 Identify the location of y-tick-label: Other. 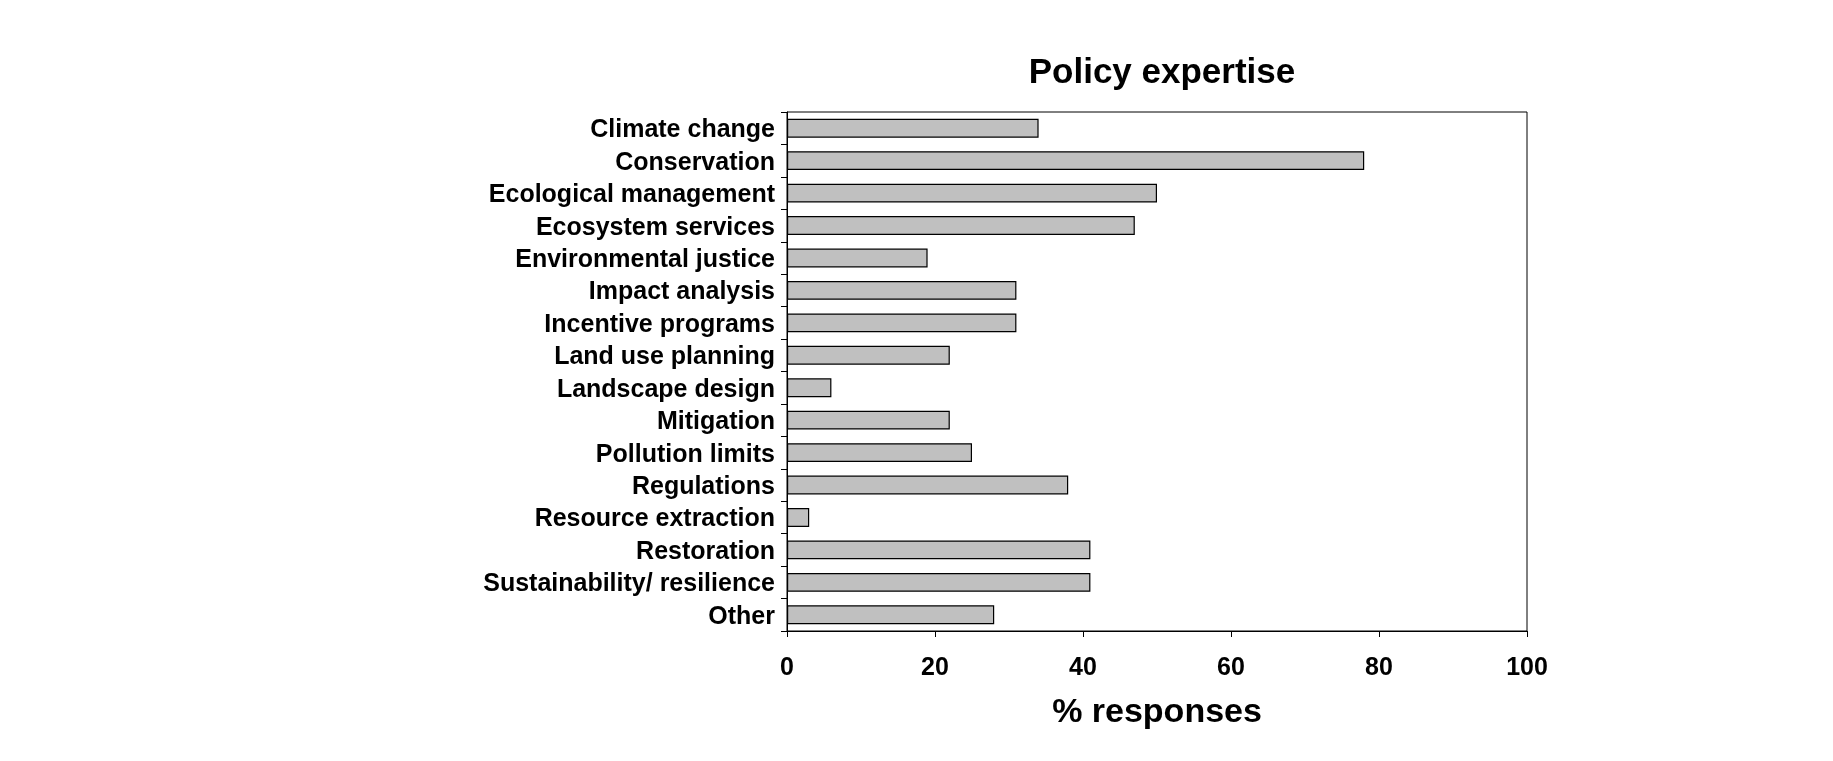
(742, 614).